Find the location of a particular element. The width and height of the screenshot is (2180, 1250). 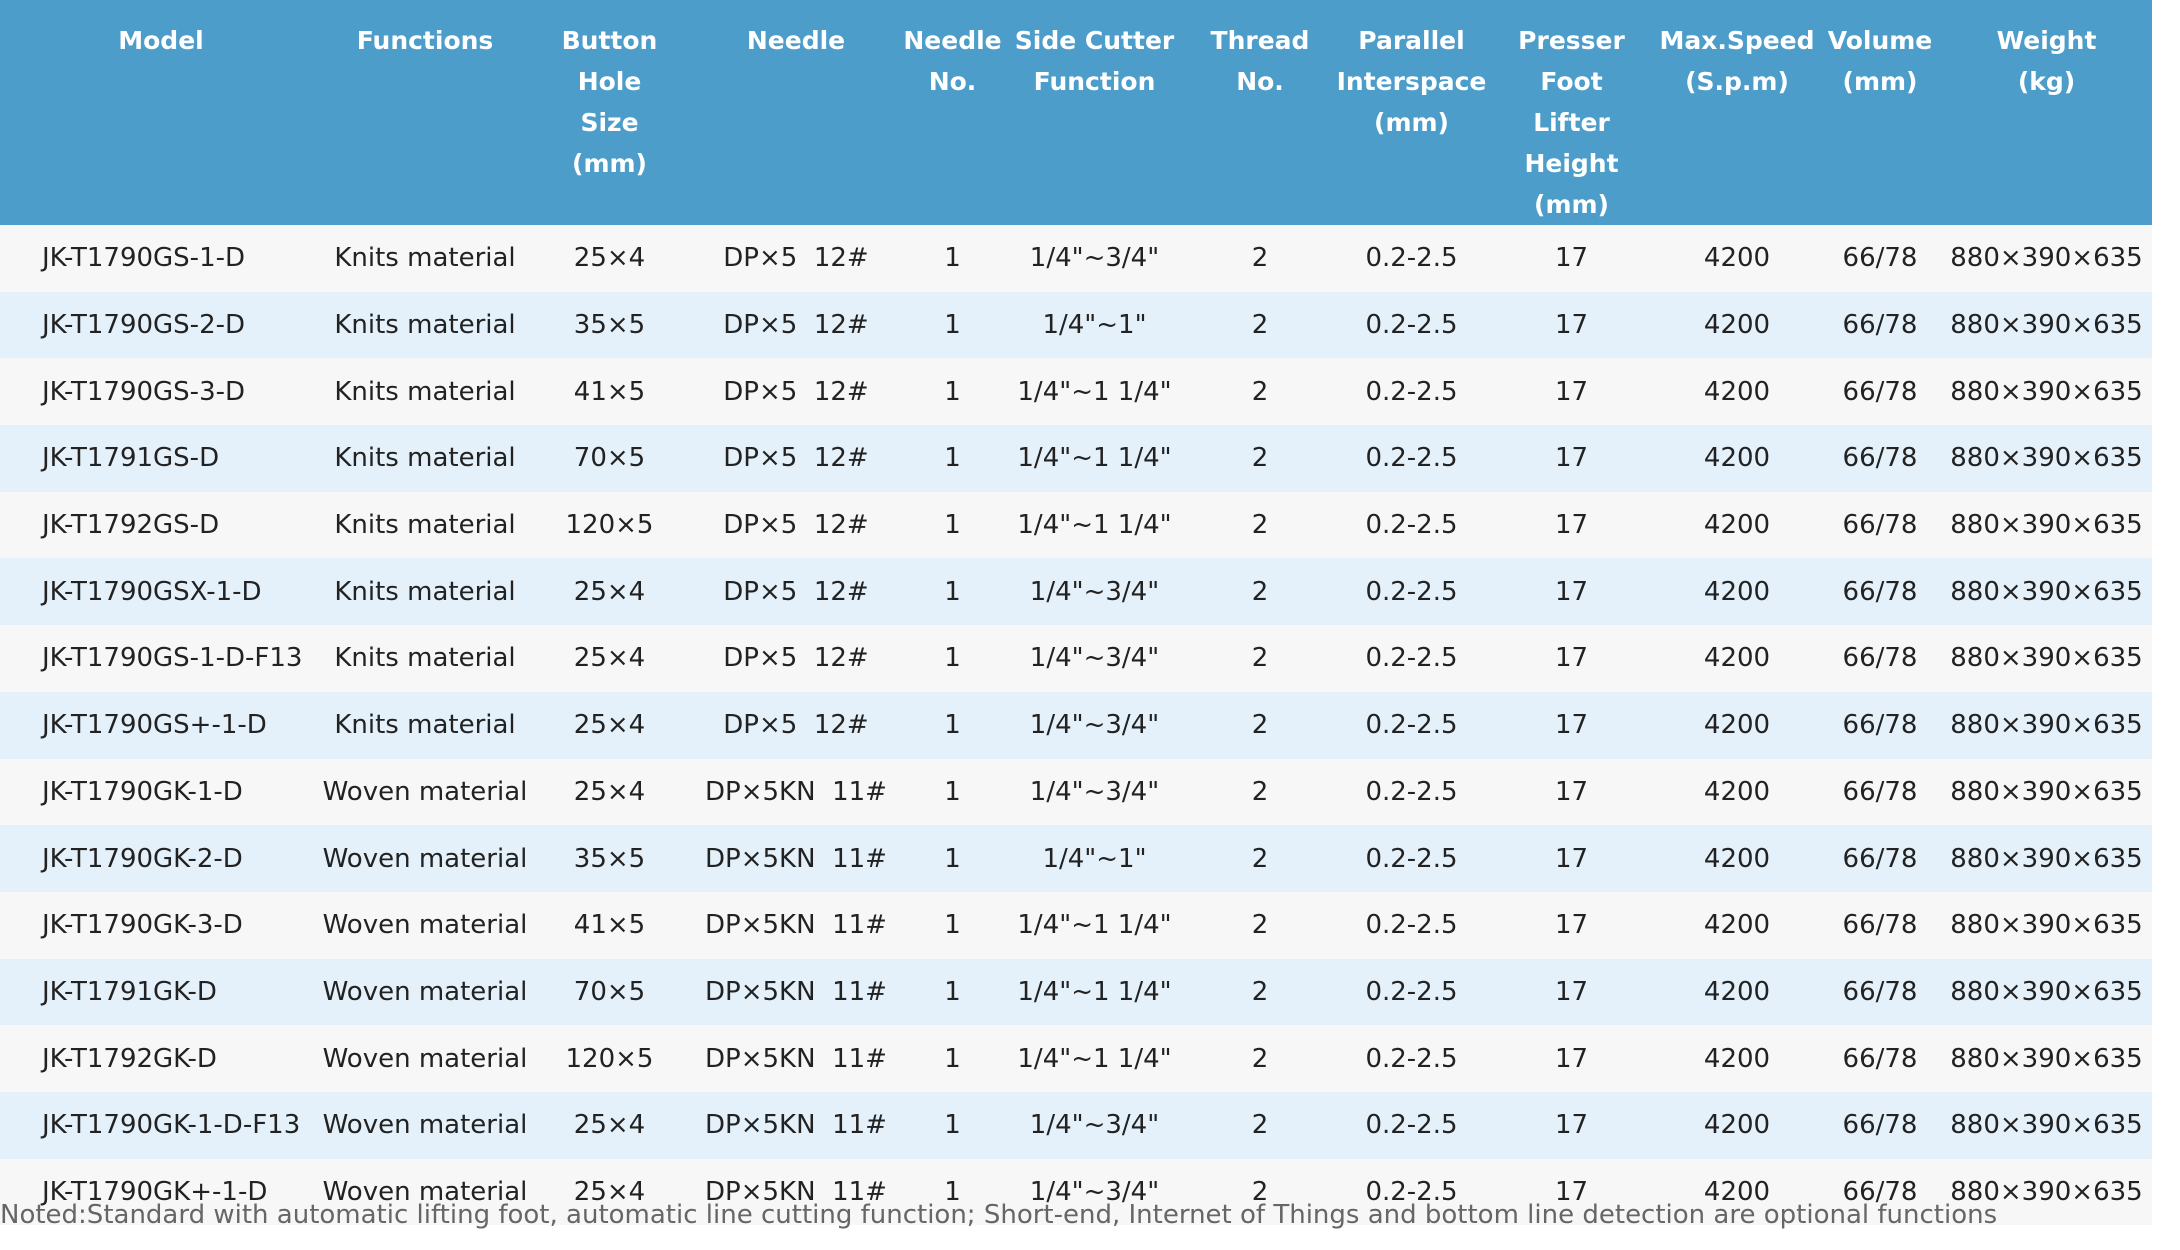

table-cell: DP×5KN 11# is located at coordinates (796, 858).